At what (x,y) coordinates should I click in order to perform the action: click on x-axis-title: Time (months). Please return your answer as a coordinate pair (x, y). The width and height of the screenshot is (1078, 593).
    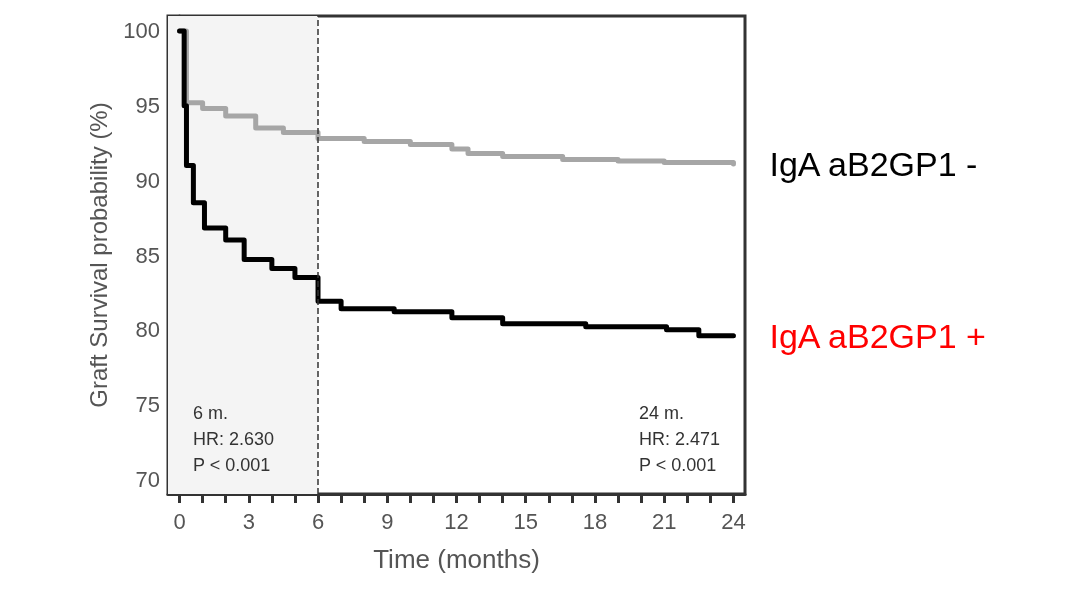
    Looking at the image, I should click on (456, 559).